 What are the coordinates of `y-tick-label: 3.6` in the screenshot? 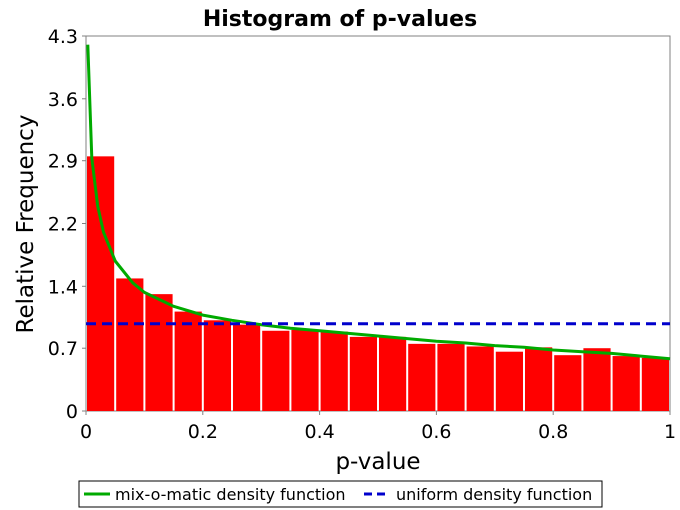 It's located at (63, 100).